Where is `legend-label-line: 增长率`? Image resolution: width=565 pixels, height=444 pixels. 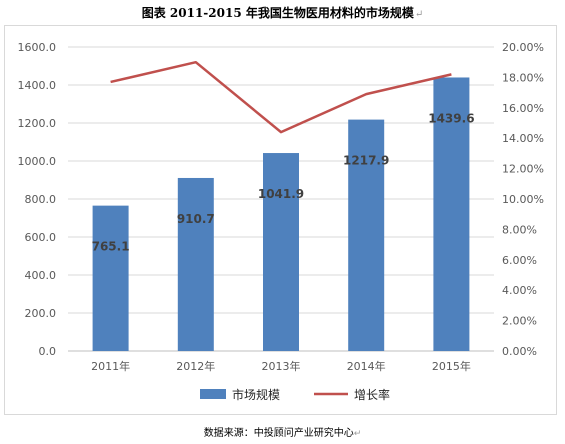 legend-label-line: 增长率 is located at coordinates (372, 394).